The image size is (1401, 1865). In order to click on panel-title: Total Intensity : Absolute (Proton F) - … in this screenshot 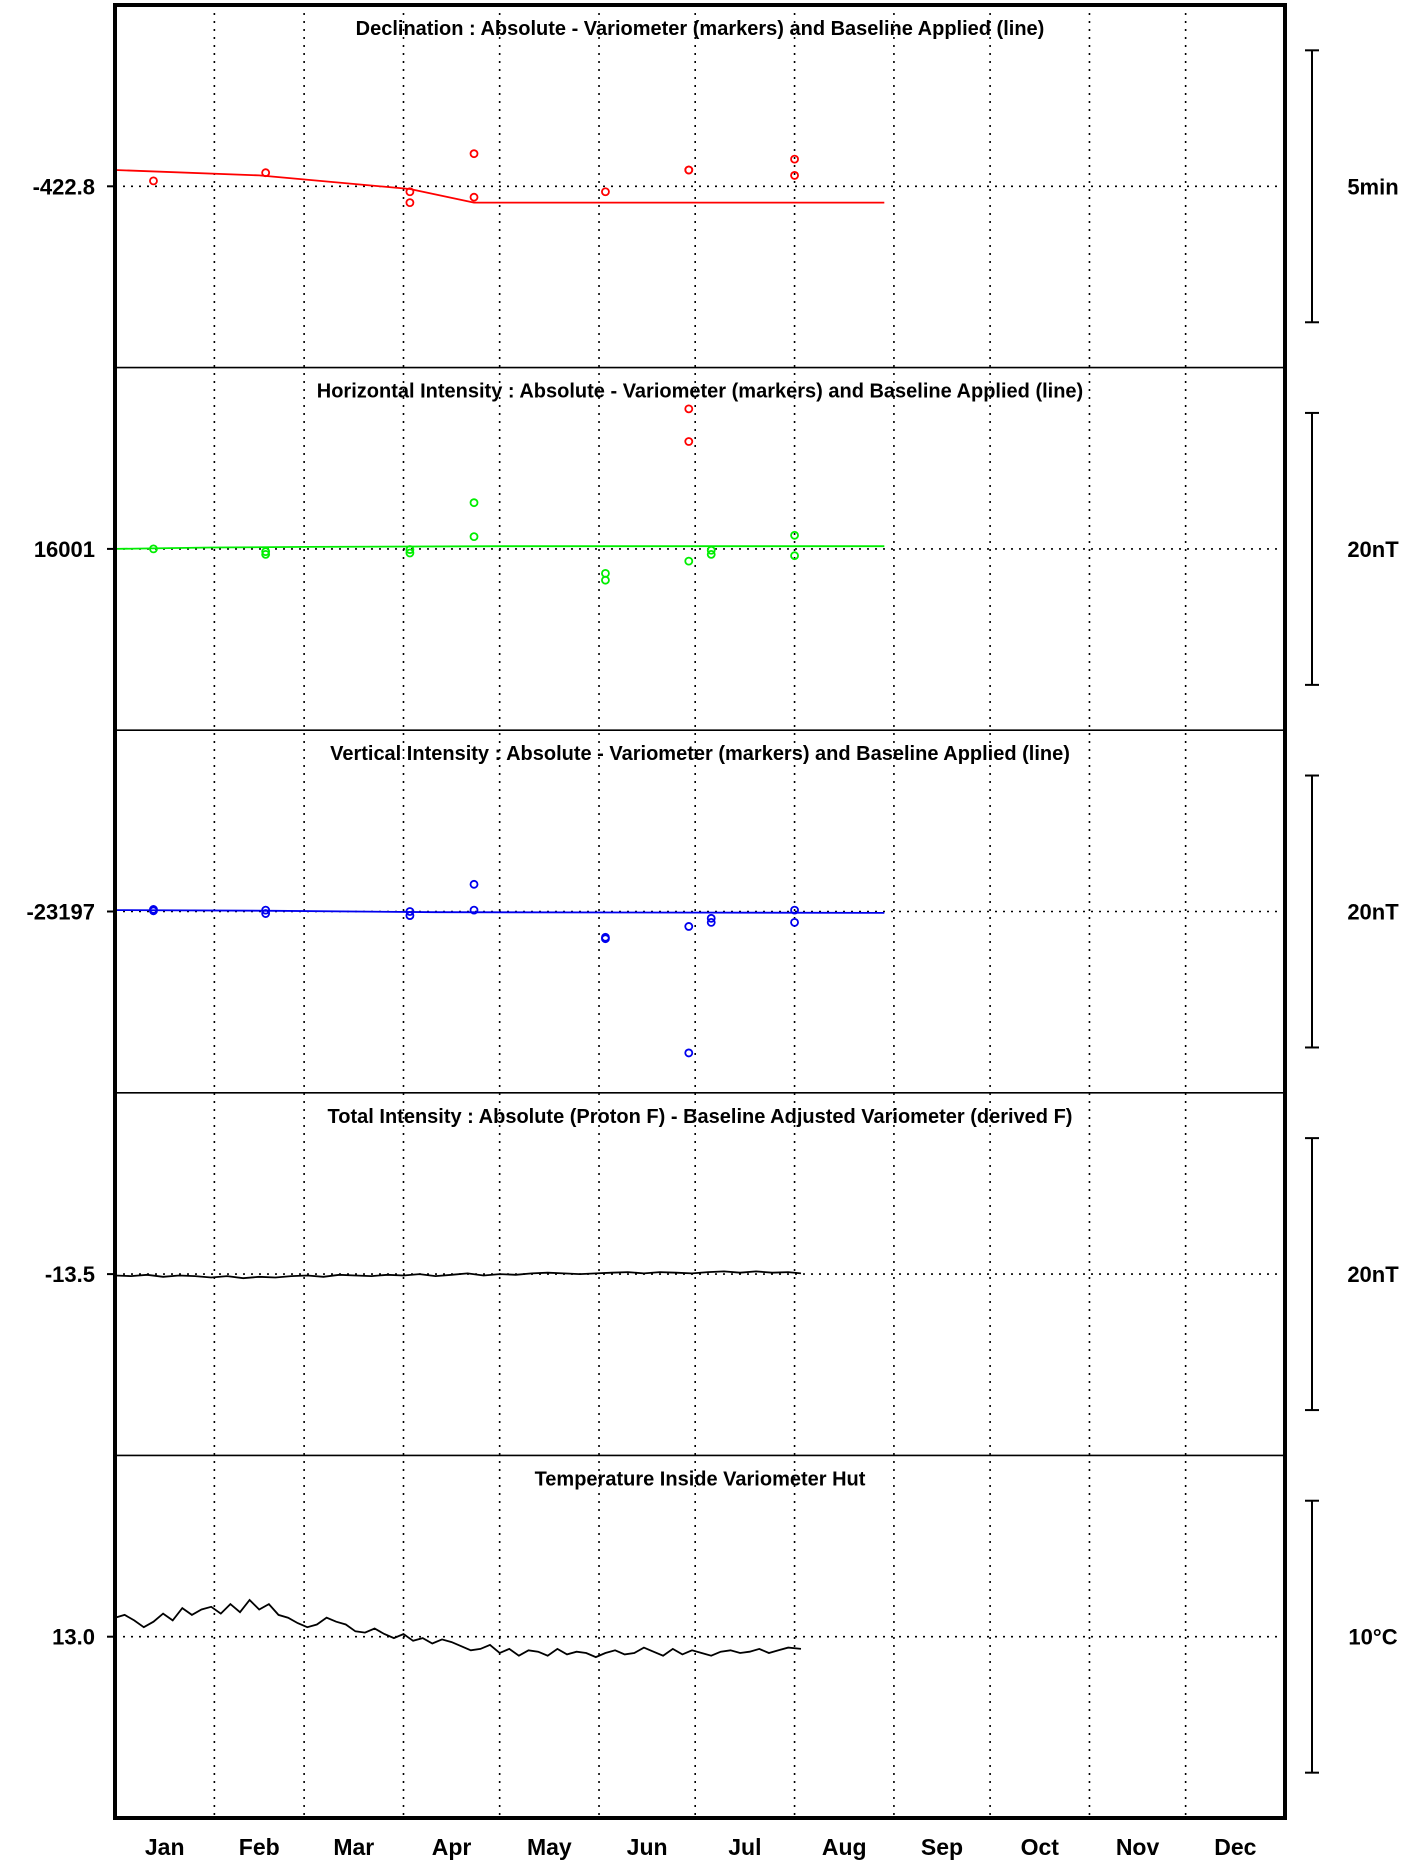, I will do `click(700, 1117)`.